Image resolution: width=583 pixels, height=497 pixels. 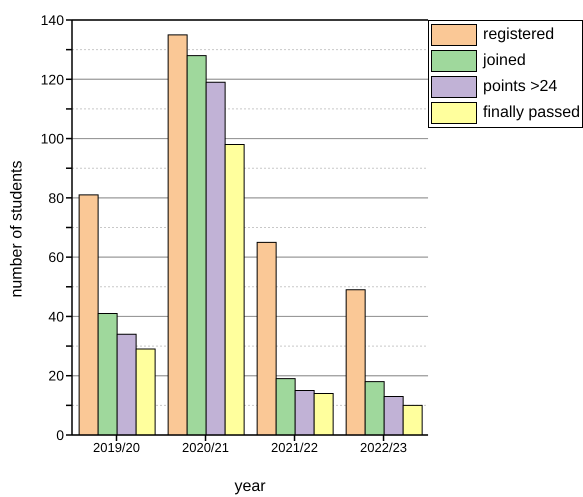 What do you see at coordinates (52, 138) in the screenshot?
I see `y-tick-label: 100` at bounding box center [52, 138].